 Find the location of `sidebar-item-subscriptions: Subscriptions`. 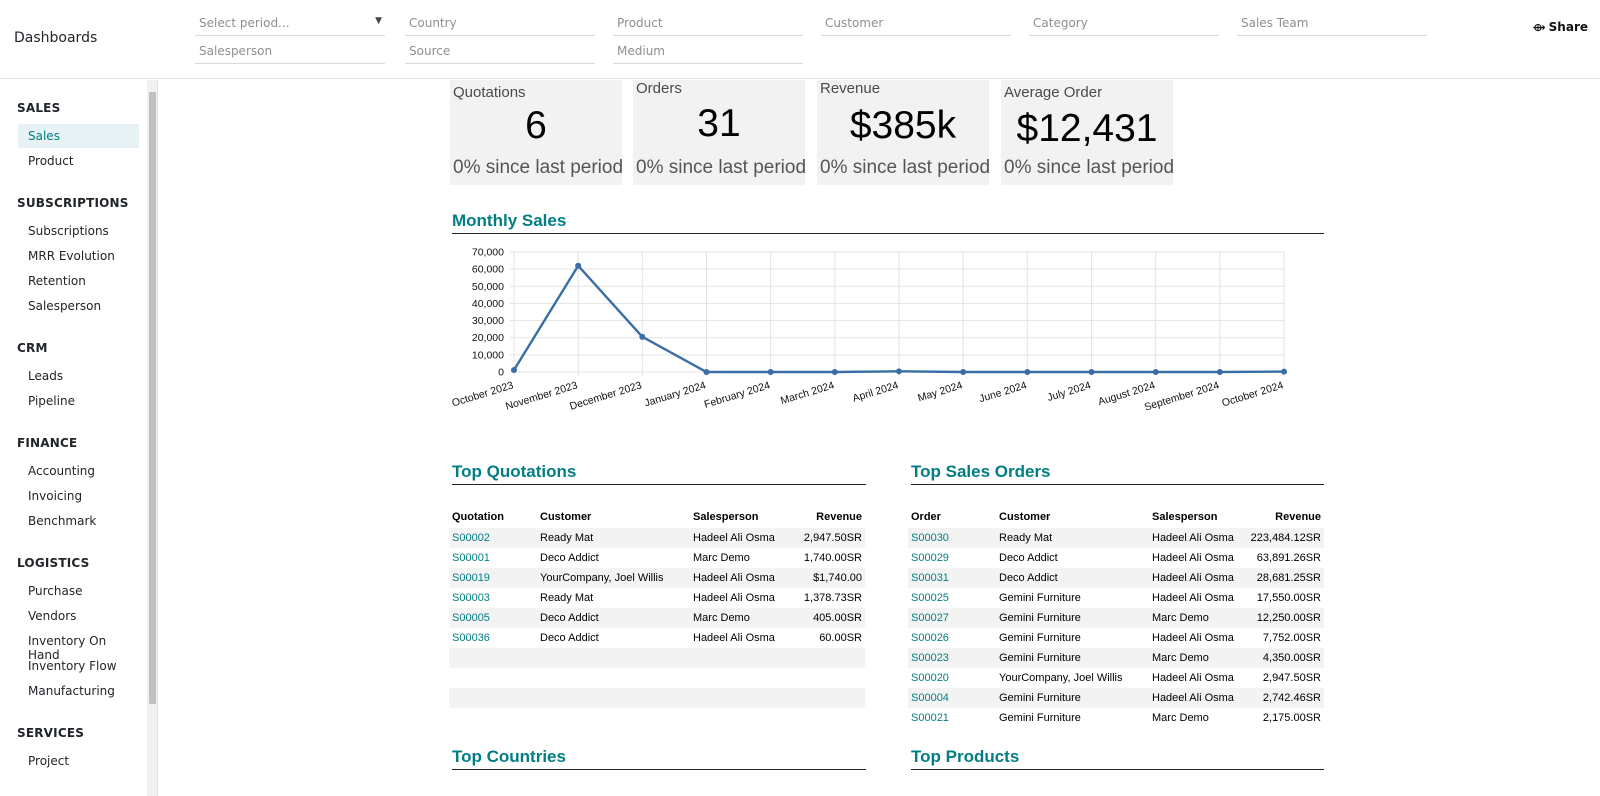

sidebar-item-subscriptions: Subscriptions is located at coordinates (68, 231).